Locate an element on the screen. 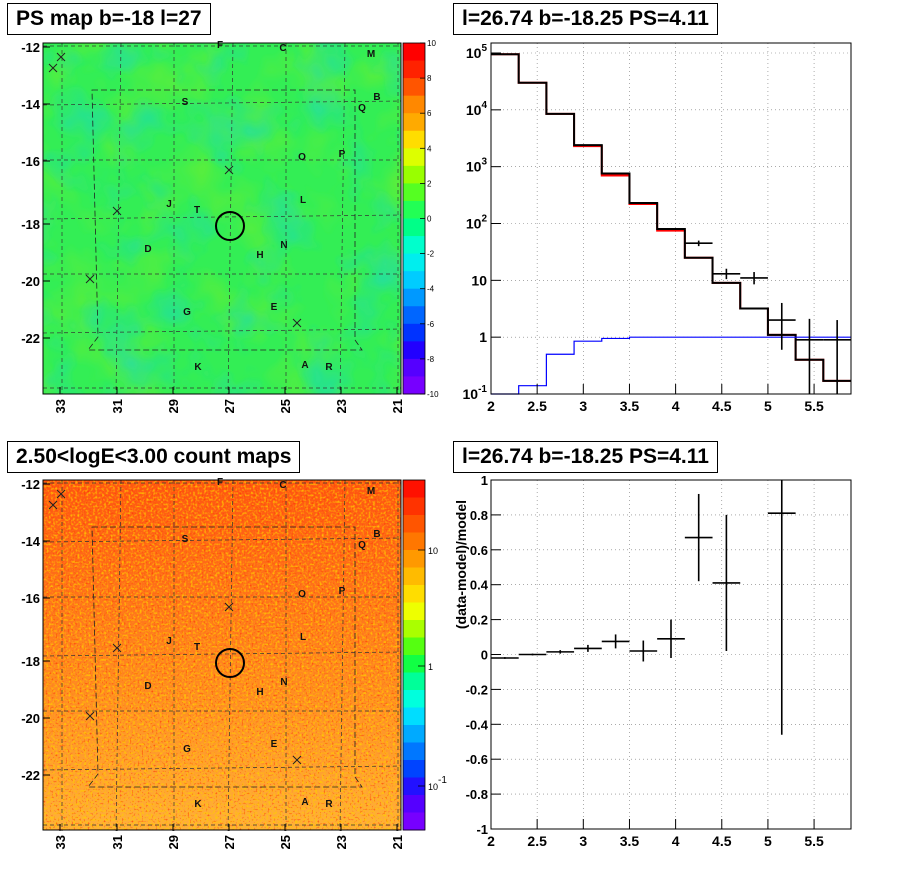  y-tick-label: -22 is located at coordinates (30, 775).